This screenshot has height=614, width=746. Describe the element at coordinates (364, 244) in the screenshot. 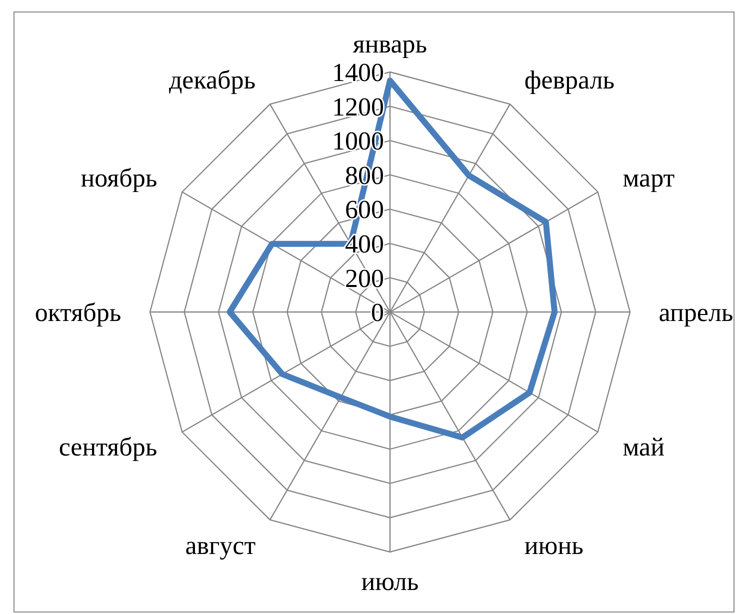

I see `y-tick-label: 400` at that location.